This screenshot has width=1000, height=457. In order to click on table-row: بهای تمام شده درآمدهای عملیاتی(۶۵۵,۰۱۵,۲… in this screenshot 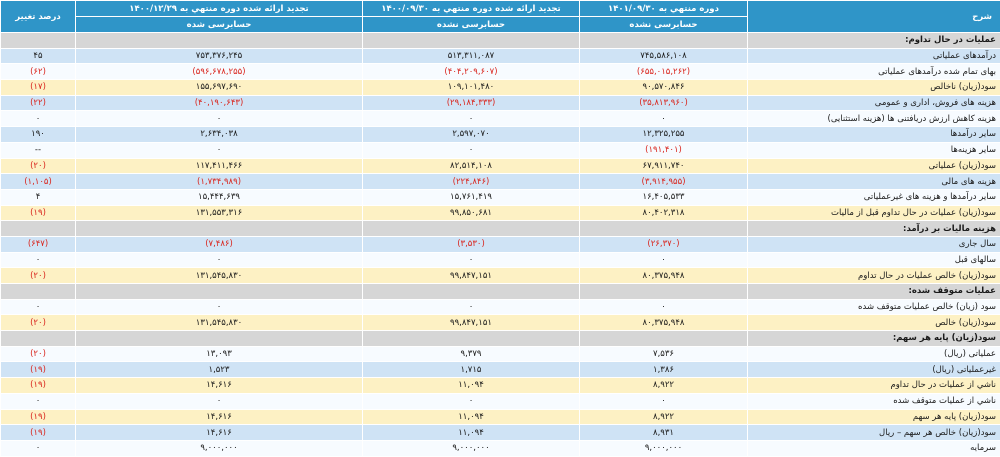, I will do `click(500, 72)`.